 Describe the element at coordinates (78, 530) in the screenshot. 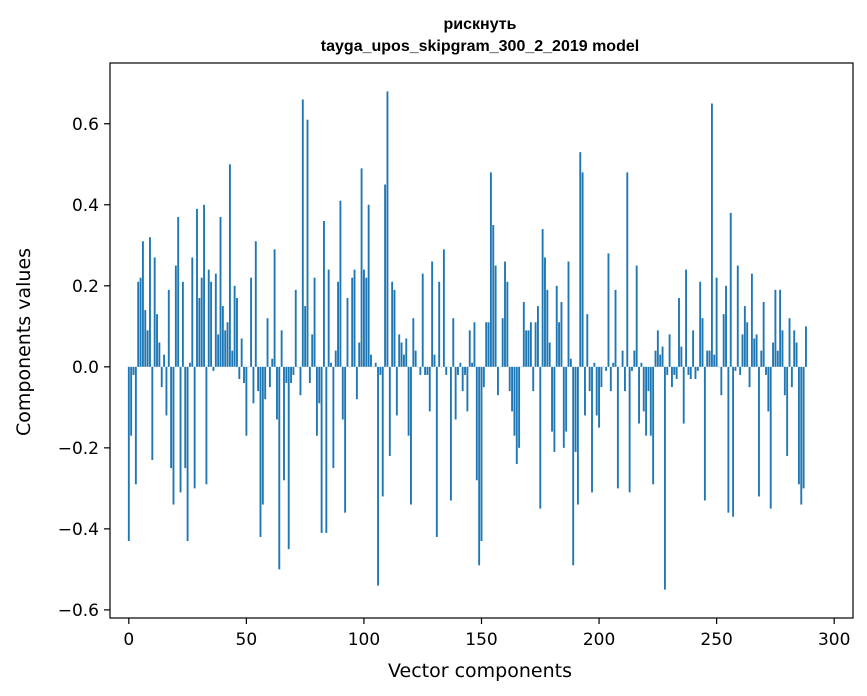

I see `y-tick-label: −0.4` at that location.